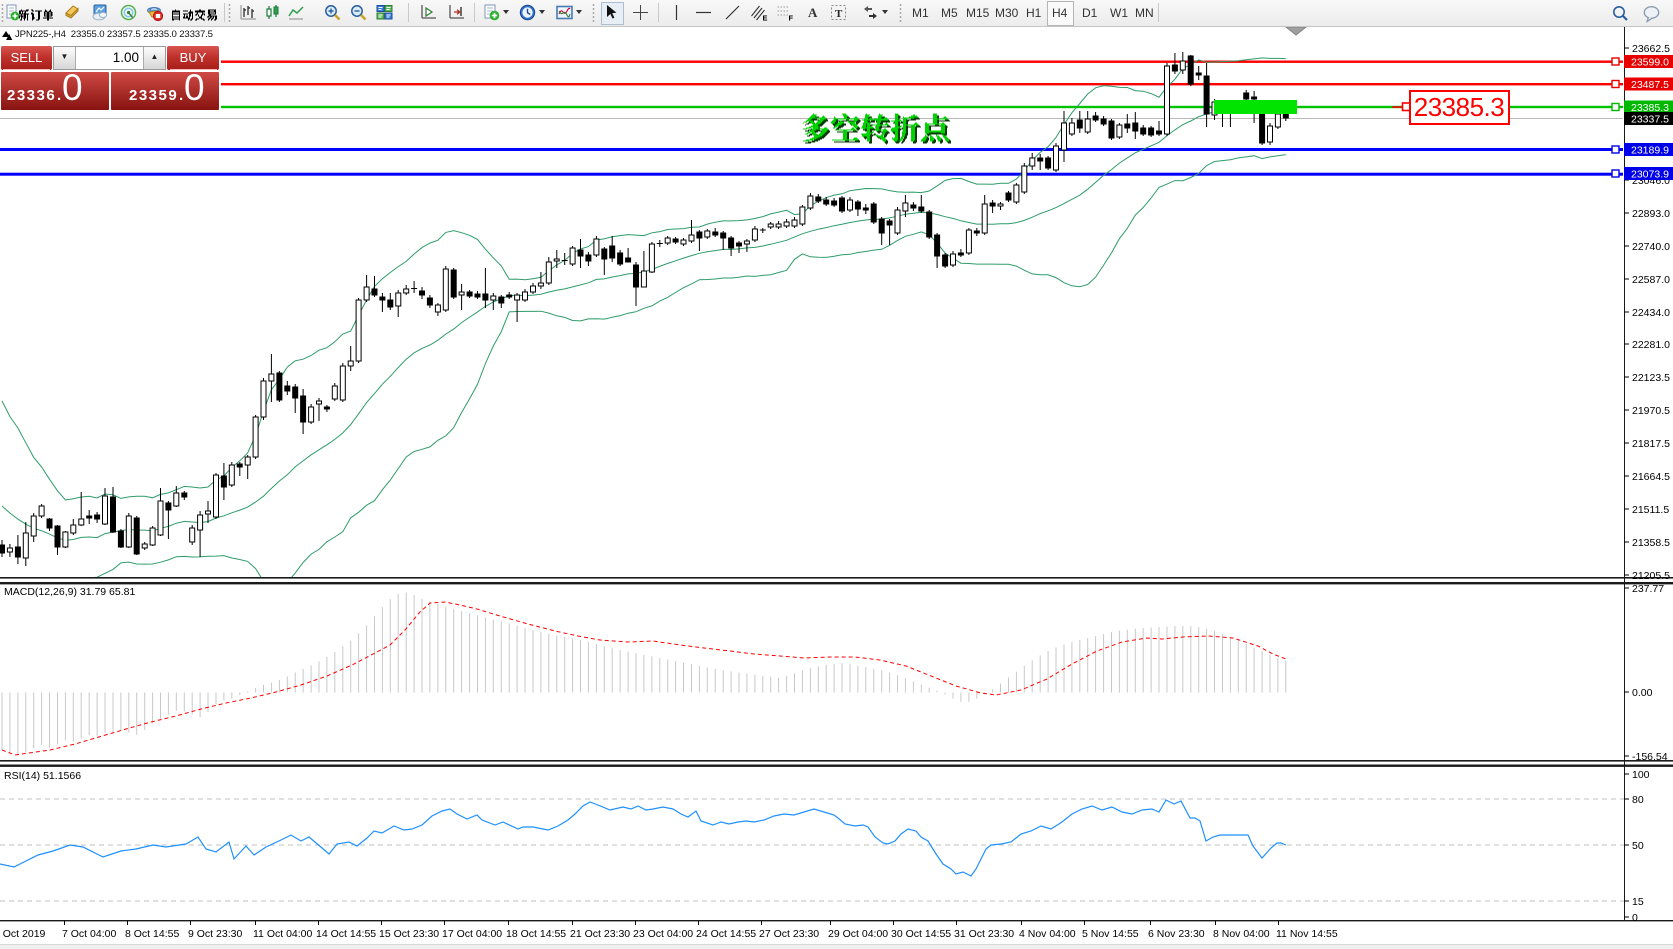  Describe the element at coordinates (1651, 444) in the screenshot. I see `svg-text: 21817.5` at that location.